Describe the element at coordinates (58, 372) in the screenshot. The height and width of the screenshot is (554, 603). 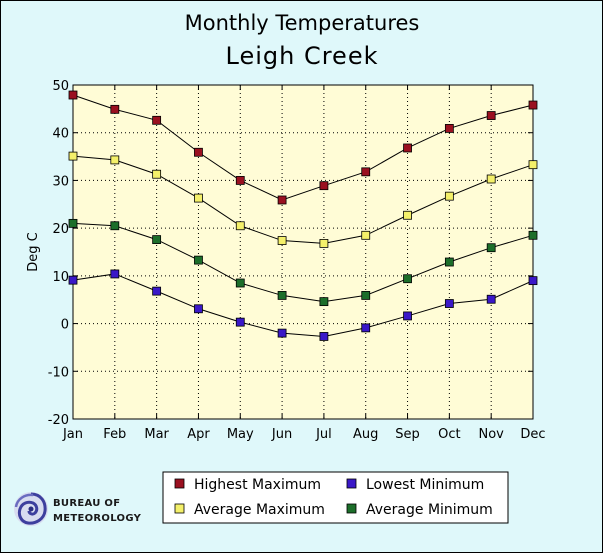
I see `y-tick-label: -10` at that location.